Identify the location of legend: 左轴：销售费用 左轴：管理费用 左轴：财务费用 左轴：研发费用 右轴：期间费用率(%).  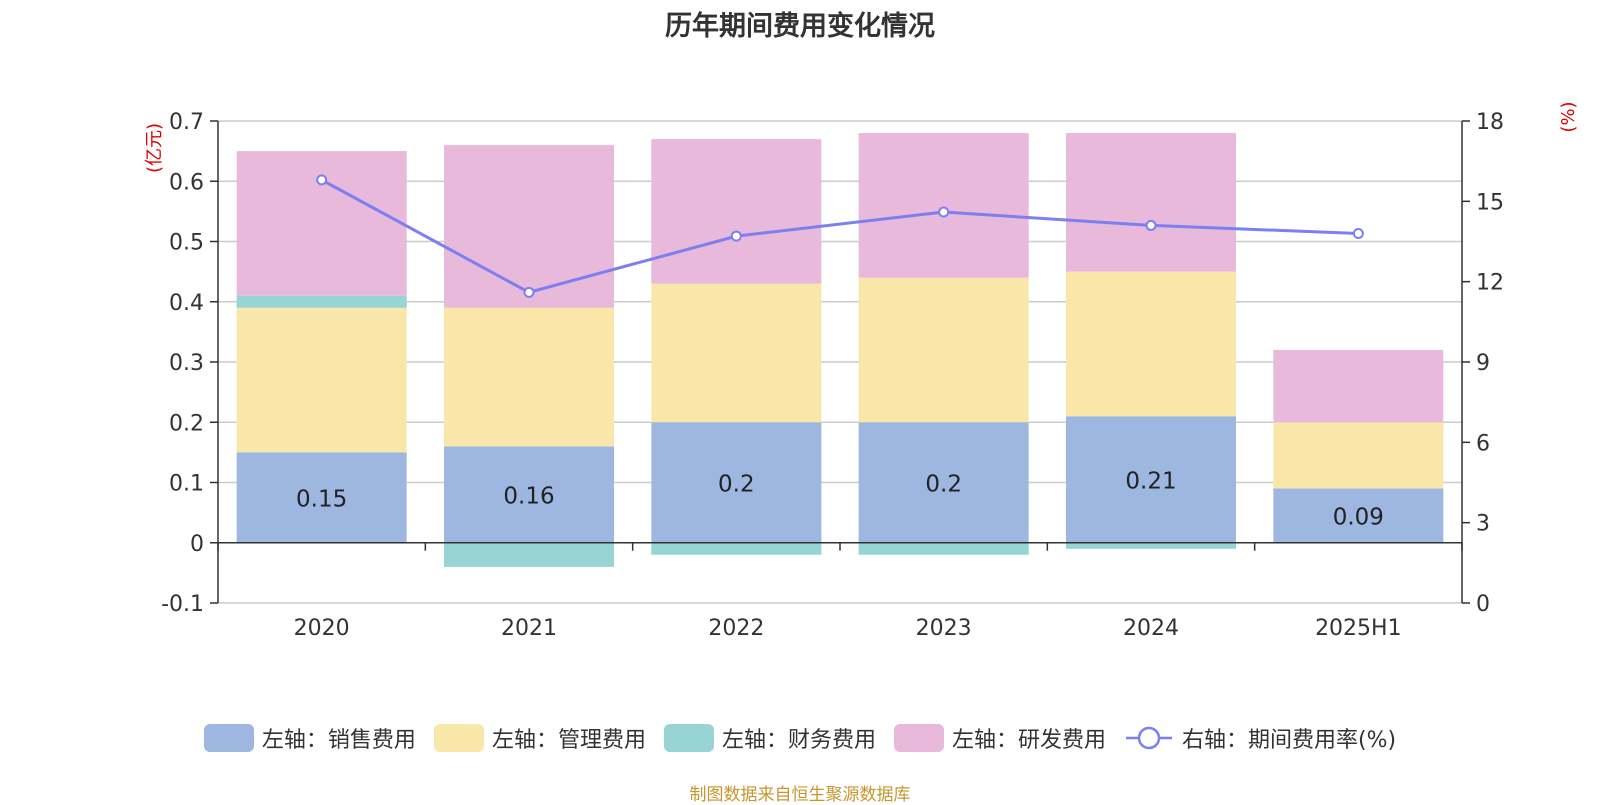
(800, 738).